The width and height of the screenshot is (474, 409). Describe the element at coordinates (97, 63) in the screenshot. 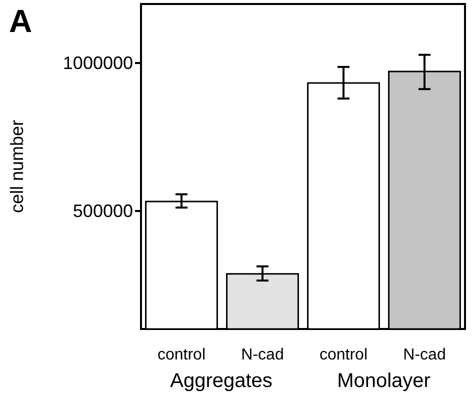

I see `y-tick-label: 1000000` at that location.